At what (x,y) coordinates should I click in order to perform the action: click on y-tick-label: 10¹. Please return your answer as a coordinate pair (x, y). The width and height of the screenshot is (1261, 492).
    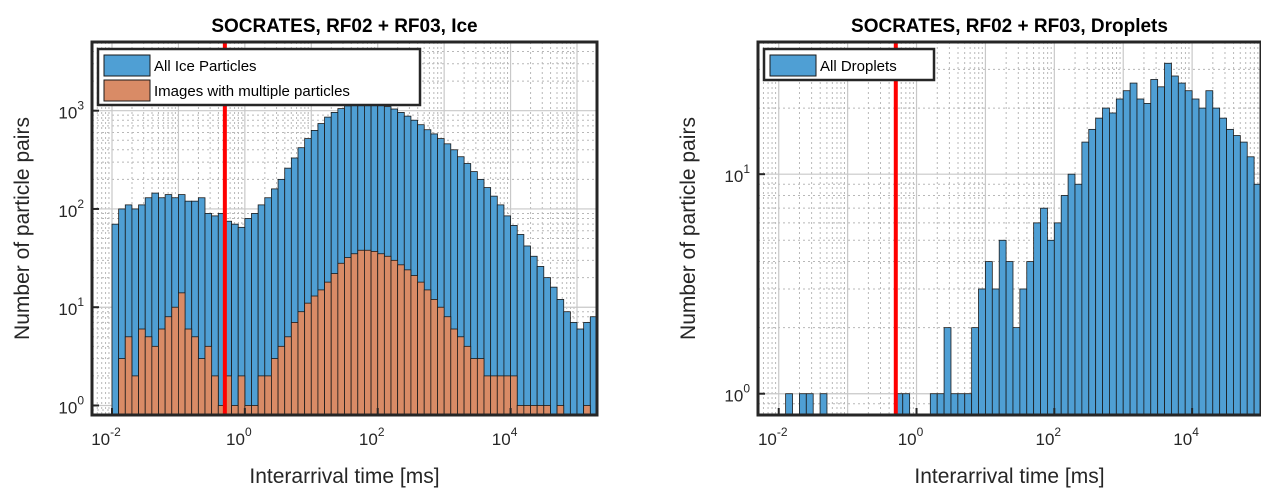
    Looking at the image, I should click on (71, 307).